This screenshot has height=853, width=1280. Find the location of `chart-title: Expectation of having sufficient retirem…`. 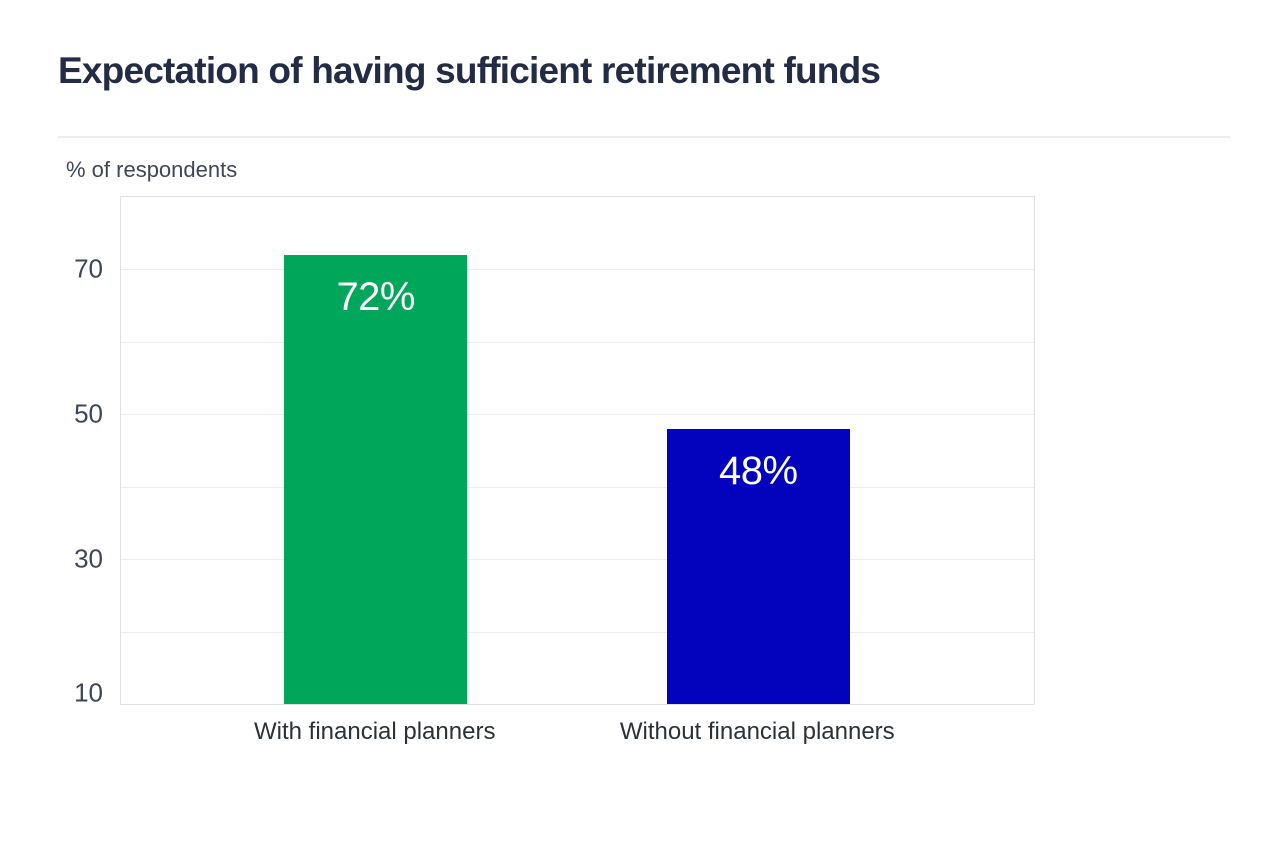

chart-title: Expectation of having sufficient retirem… is located at coordinates (469, 70).